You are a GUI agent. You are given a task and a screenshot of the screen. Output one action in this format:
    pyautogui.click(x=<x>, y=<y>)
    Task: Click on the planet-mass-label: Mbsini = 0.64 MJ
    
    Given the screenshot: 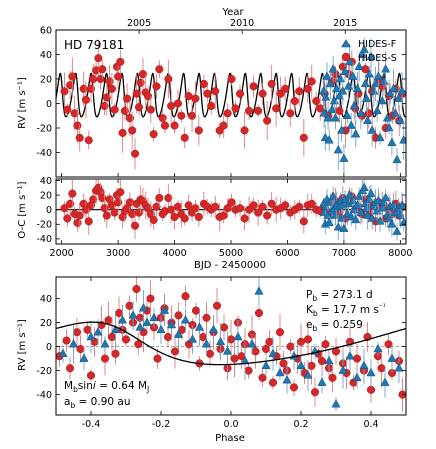 What is the action you would take?
    pyautogui.click(x=106, y=387)
    